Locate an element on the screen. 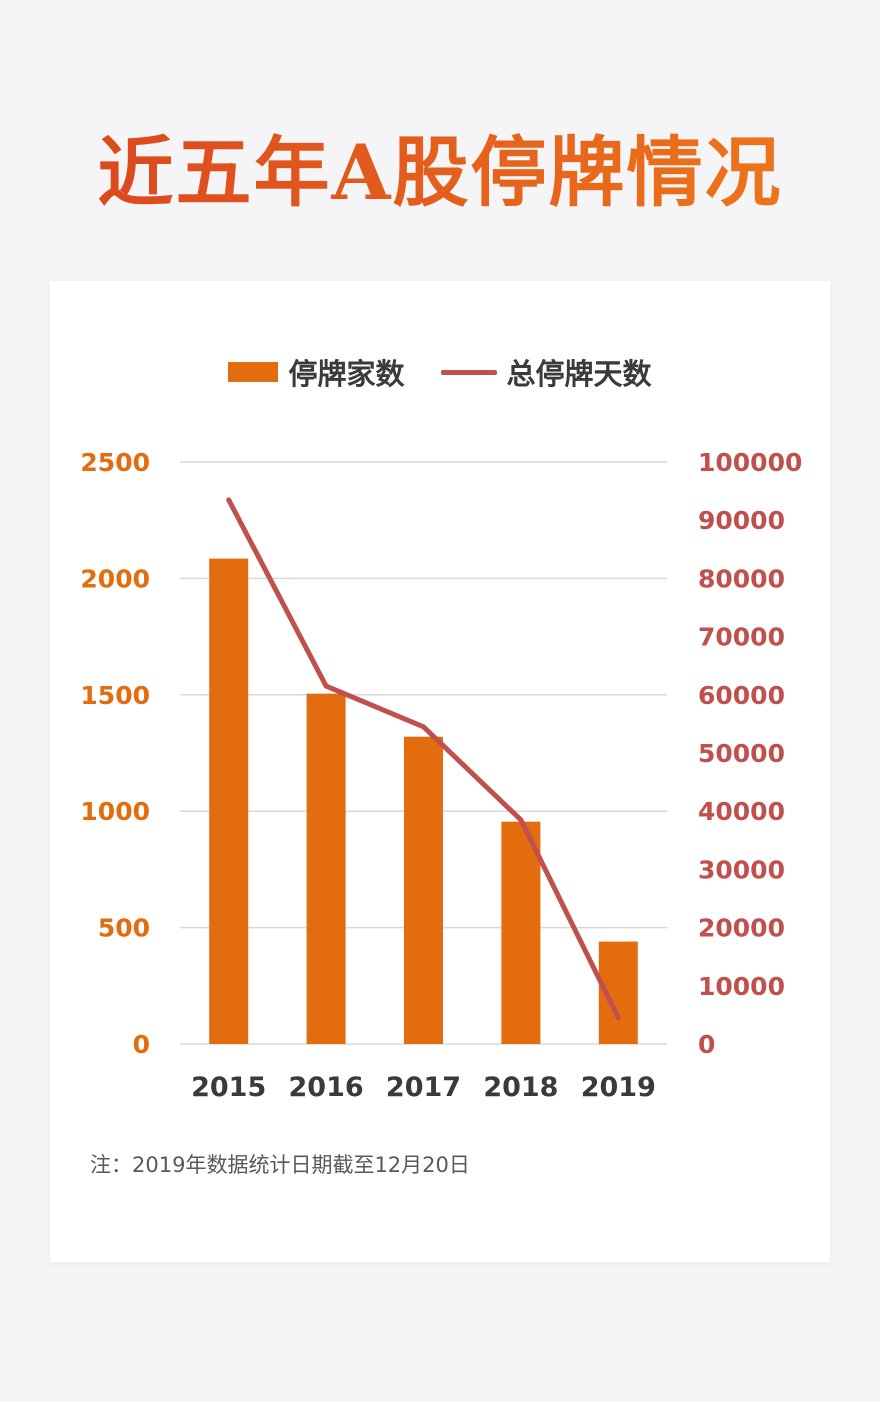  right-axis-tick-label: 60000 is located at coordinates (741, 695).